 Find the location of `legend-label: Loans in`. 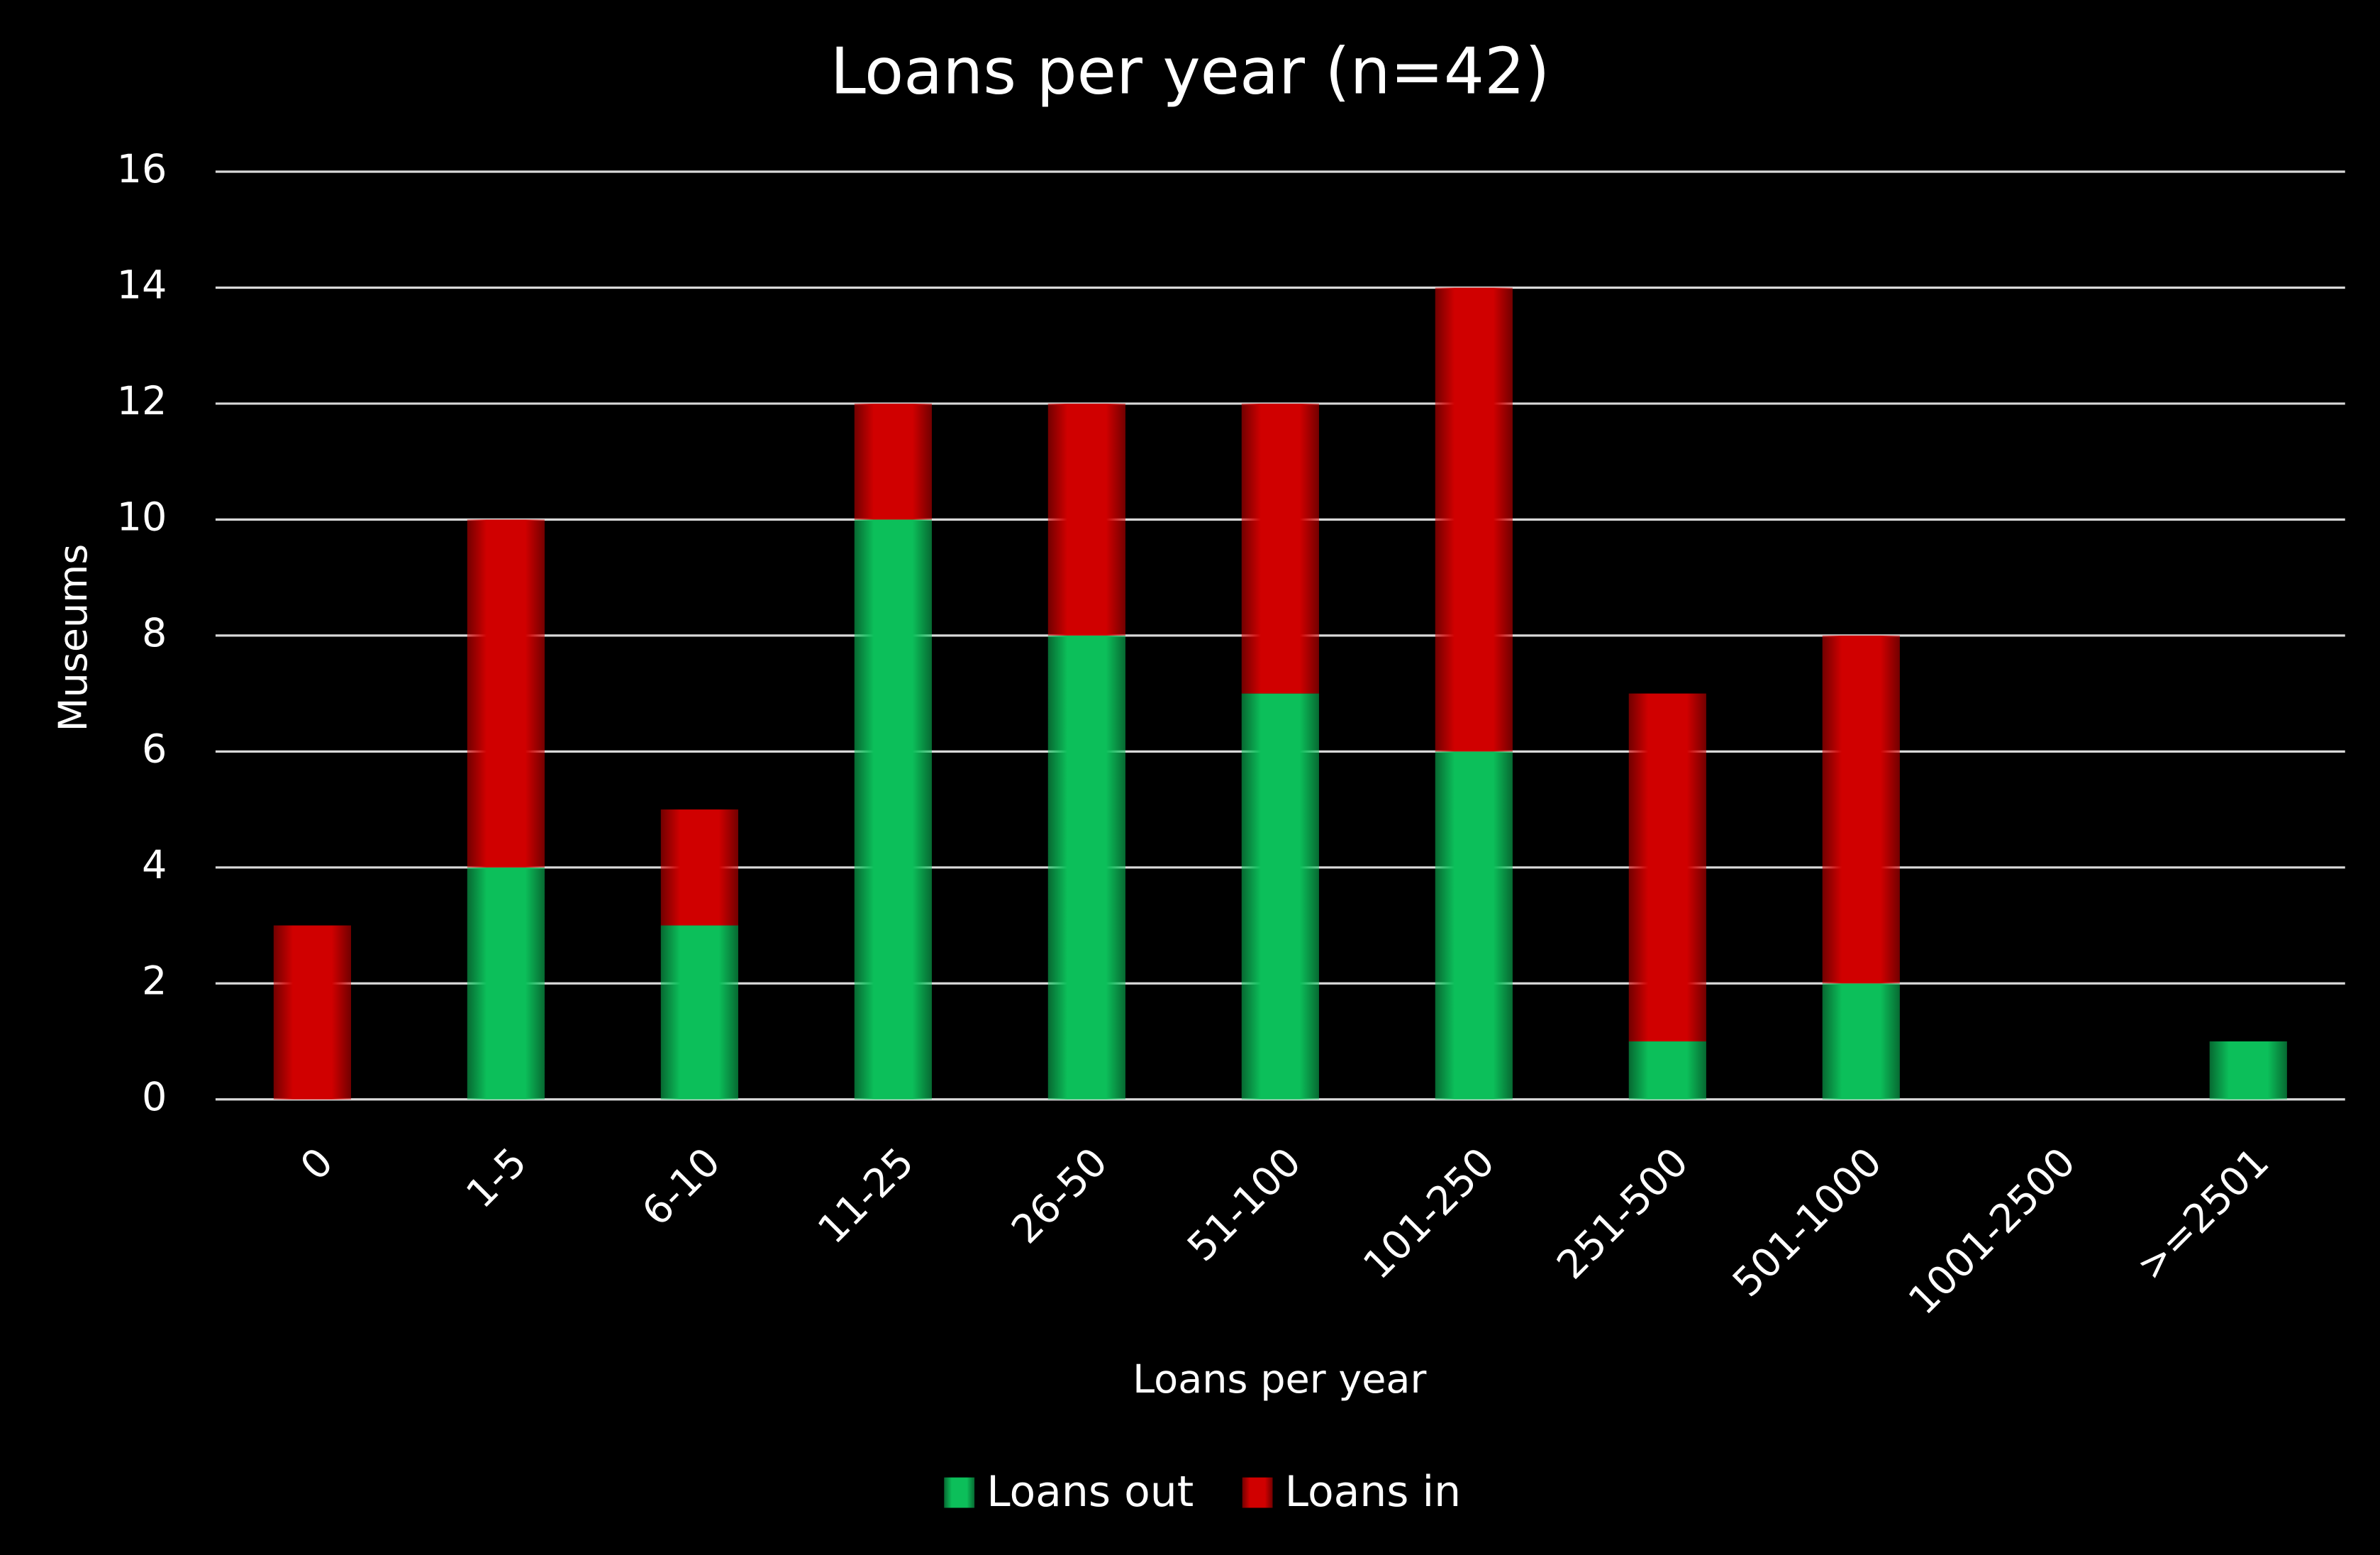

legend-label: Loans in is located at coordinates (1374, 1492).